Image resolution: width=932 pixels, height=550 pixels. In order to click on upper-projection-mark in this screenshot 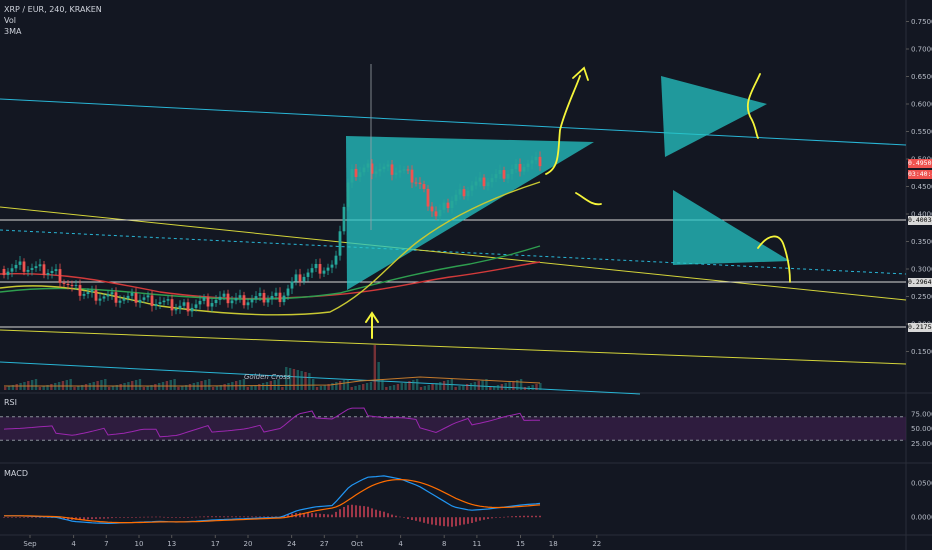, I will do `click(754, 106)`.